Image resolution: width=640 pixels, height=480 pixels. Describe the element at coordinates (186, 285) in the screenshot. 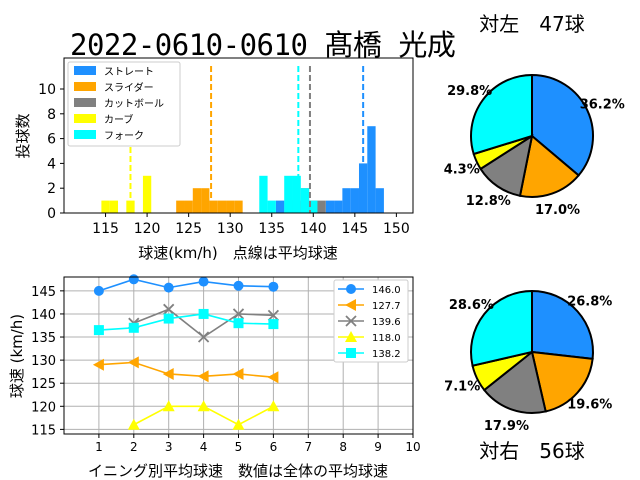

I see `line-series-straight` at that location.